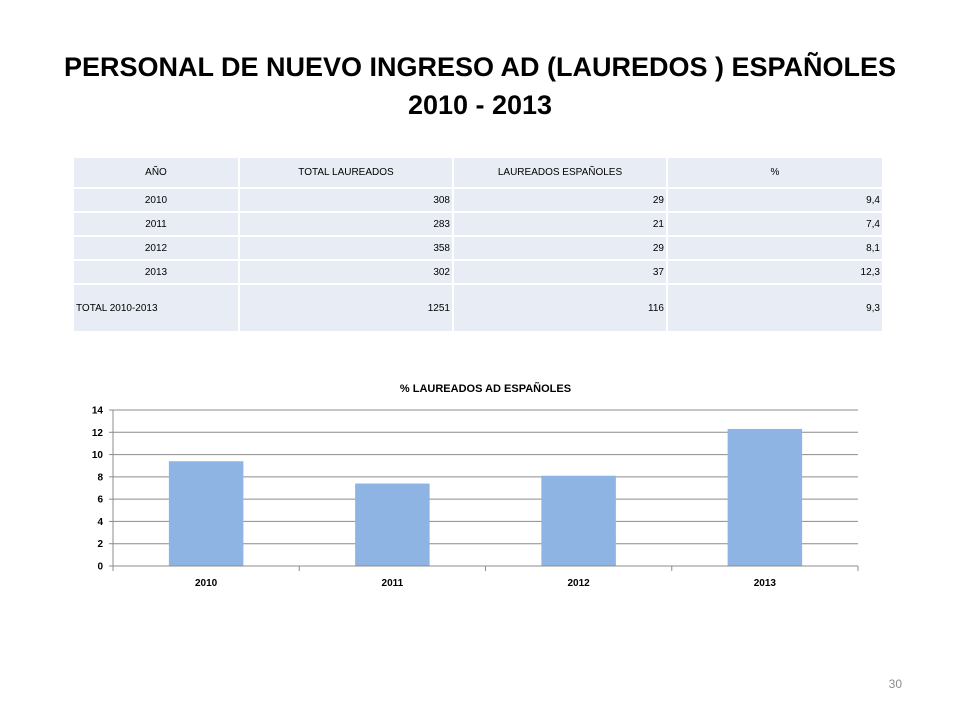  Describe the element at coordinates (560, 272) in the screenshot. I see `cell-laureados-espanoles: 37` at that location.